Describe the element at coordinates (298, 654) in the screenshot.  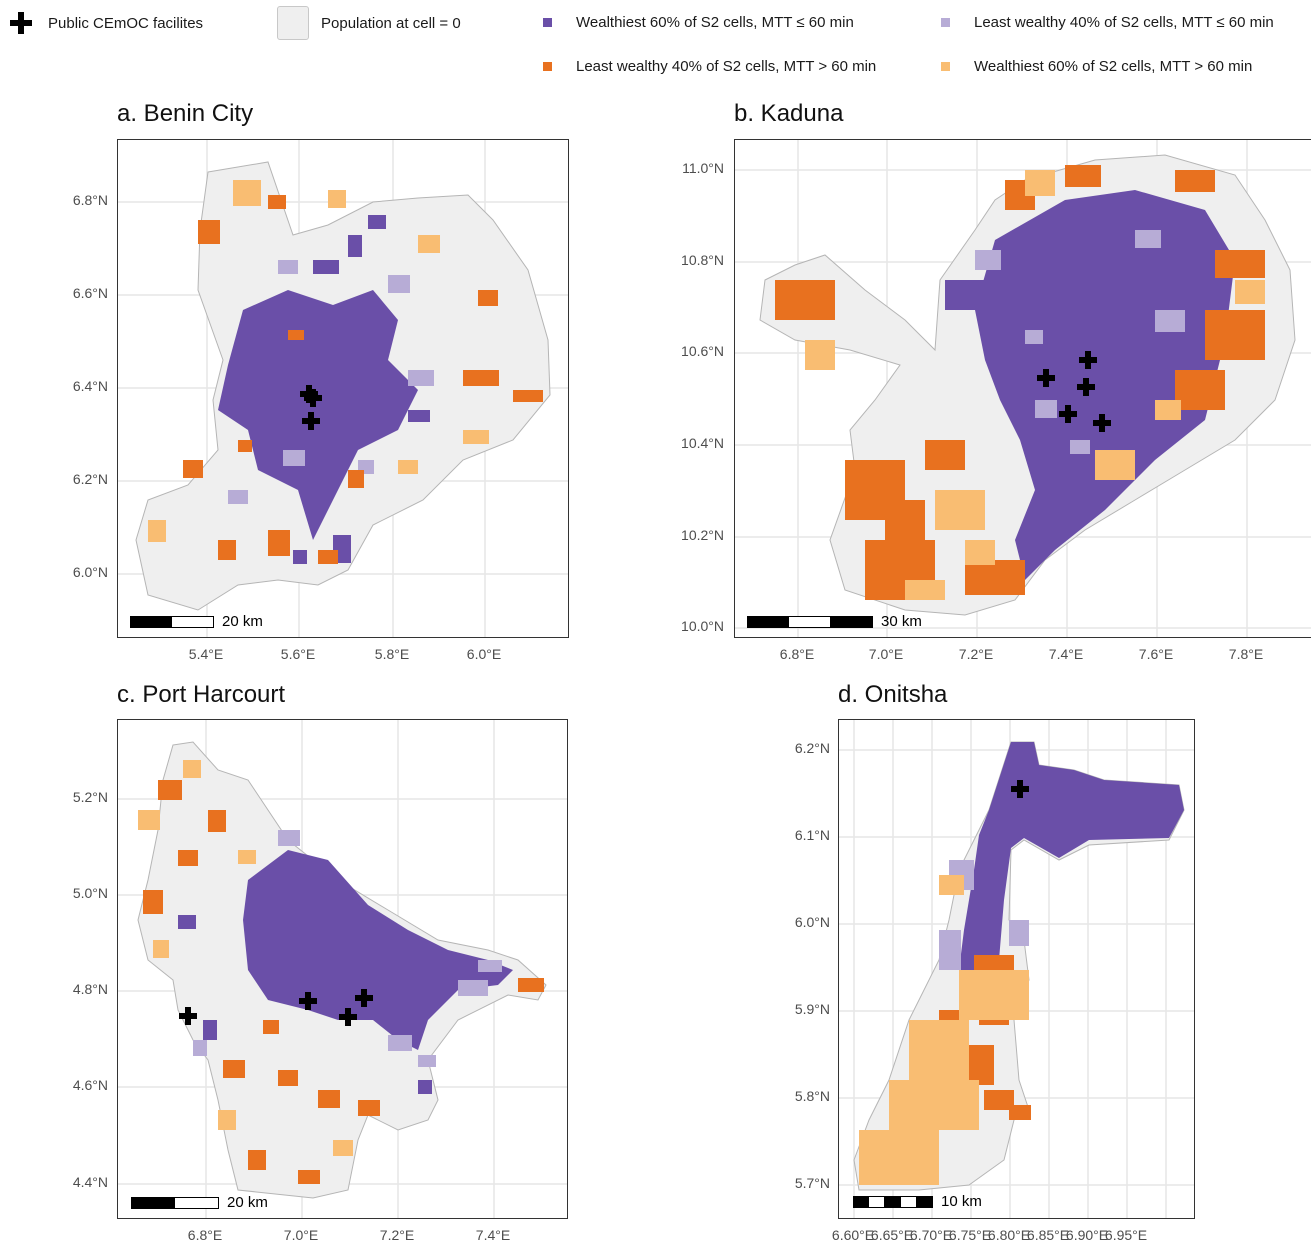
I see `lon-tick: 5.6°E` at that location.